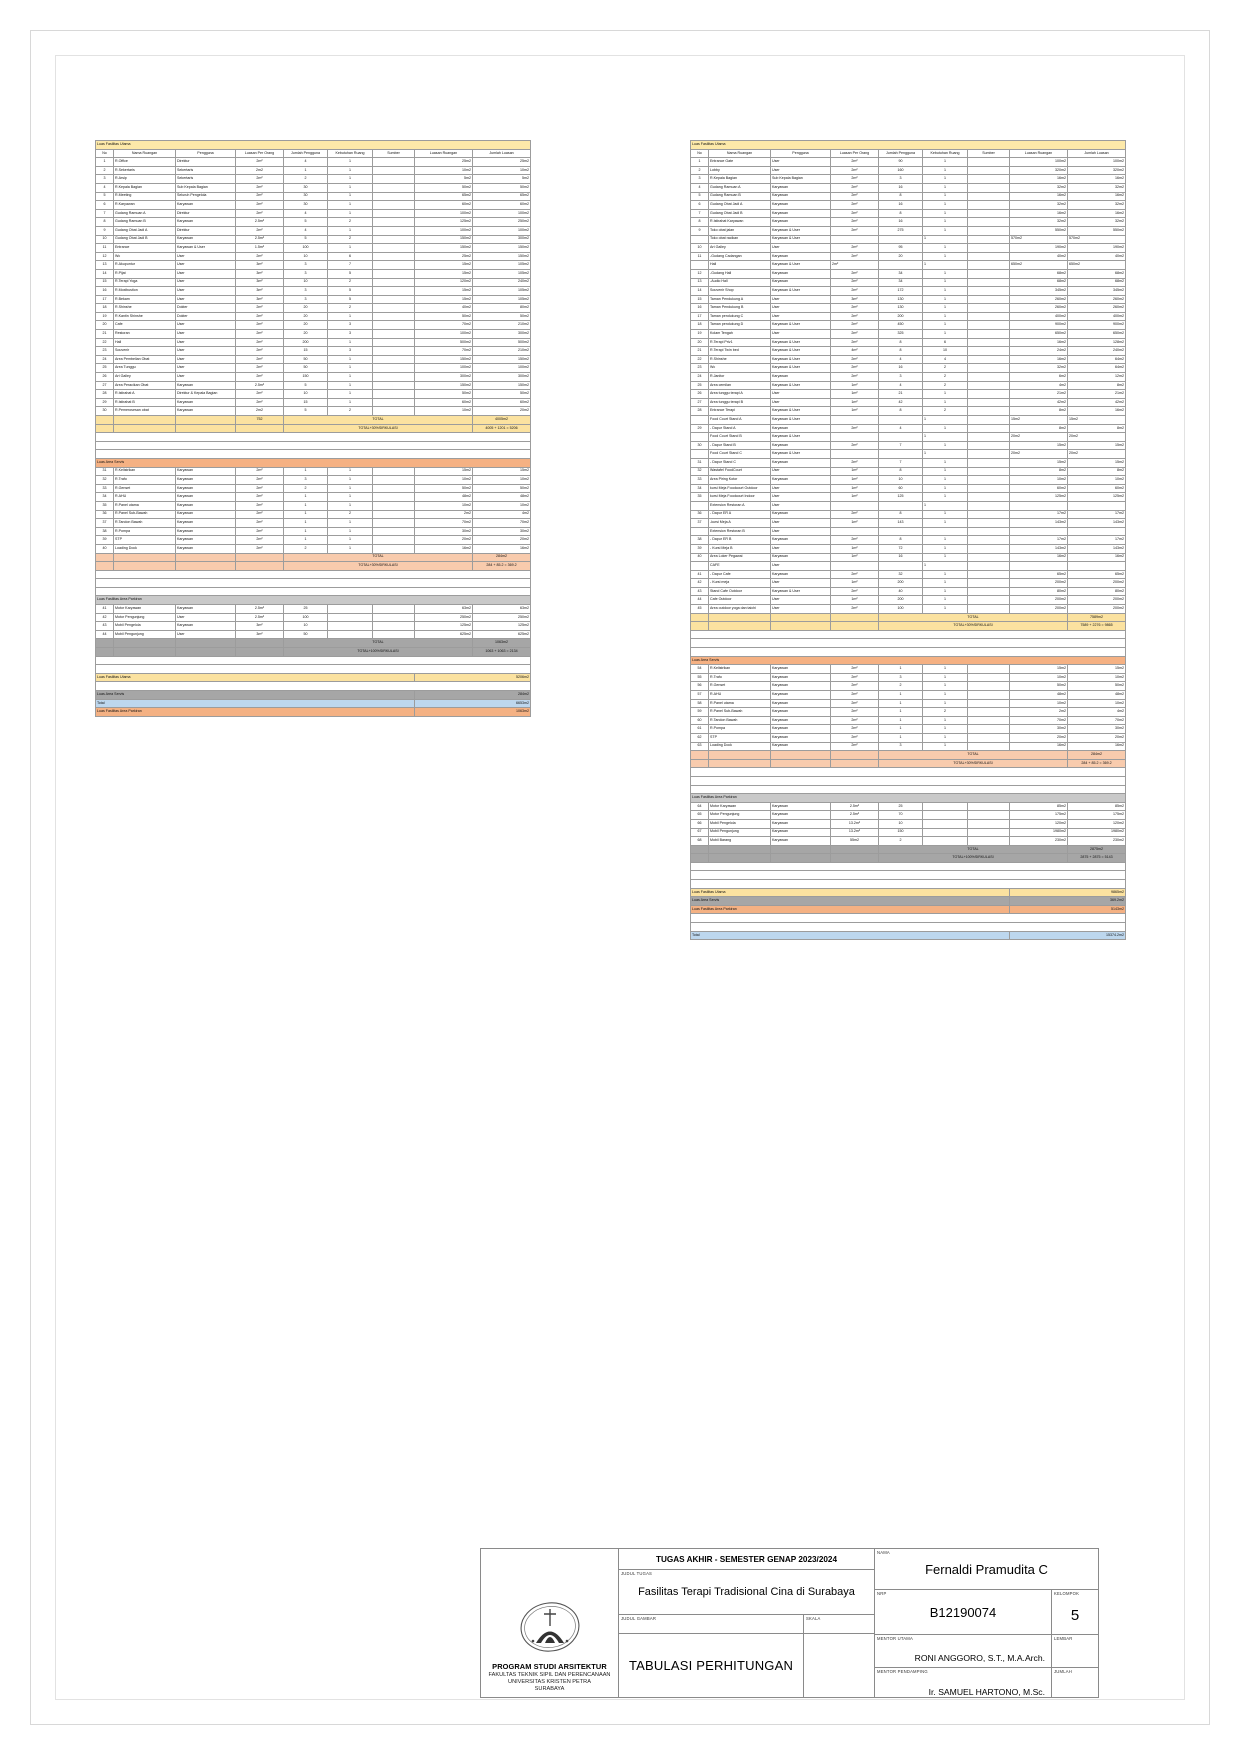 The image size is (1240, 1755). Describe the element at coordinates (144, 291) in the screenshot. I see `table-cell: R.Moxibustion` at that location.